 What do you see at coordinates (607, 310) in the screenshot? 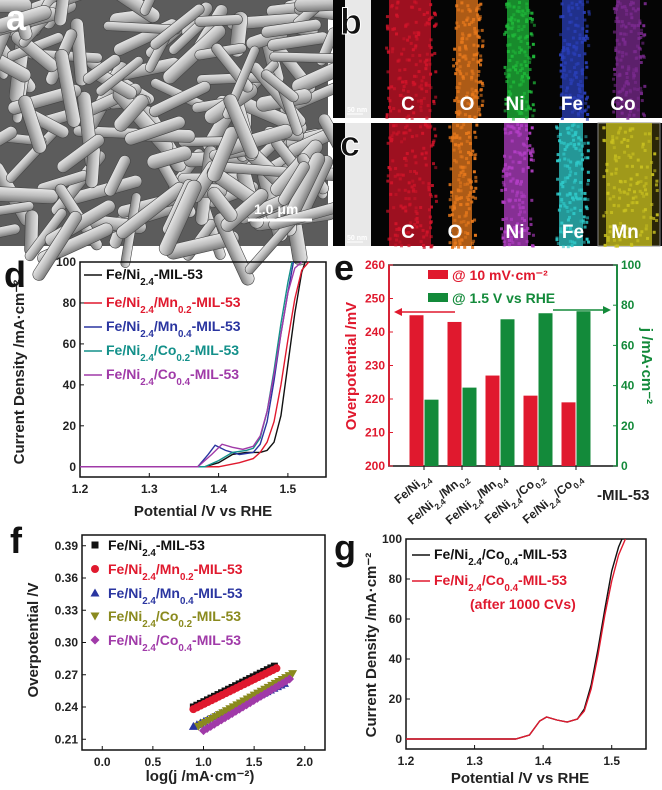
I see `arrow-right-head` at bounding box center [607, 310].